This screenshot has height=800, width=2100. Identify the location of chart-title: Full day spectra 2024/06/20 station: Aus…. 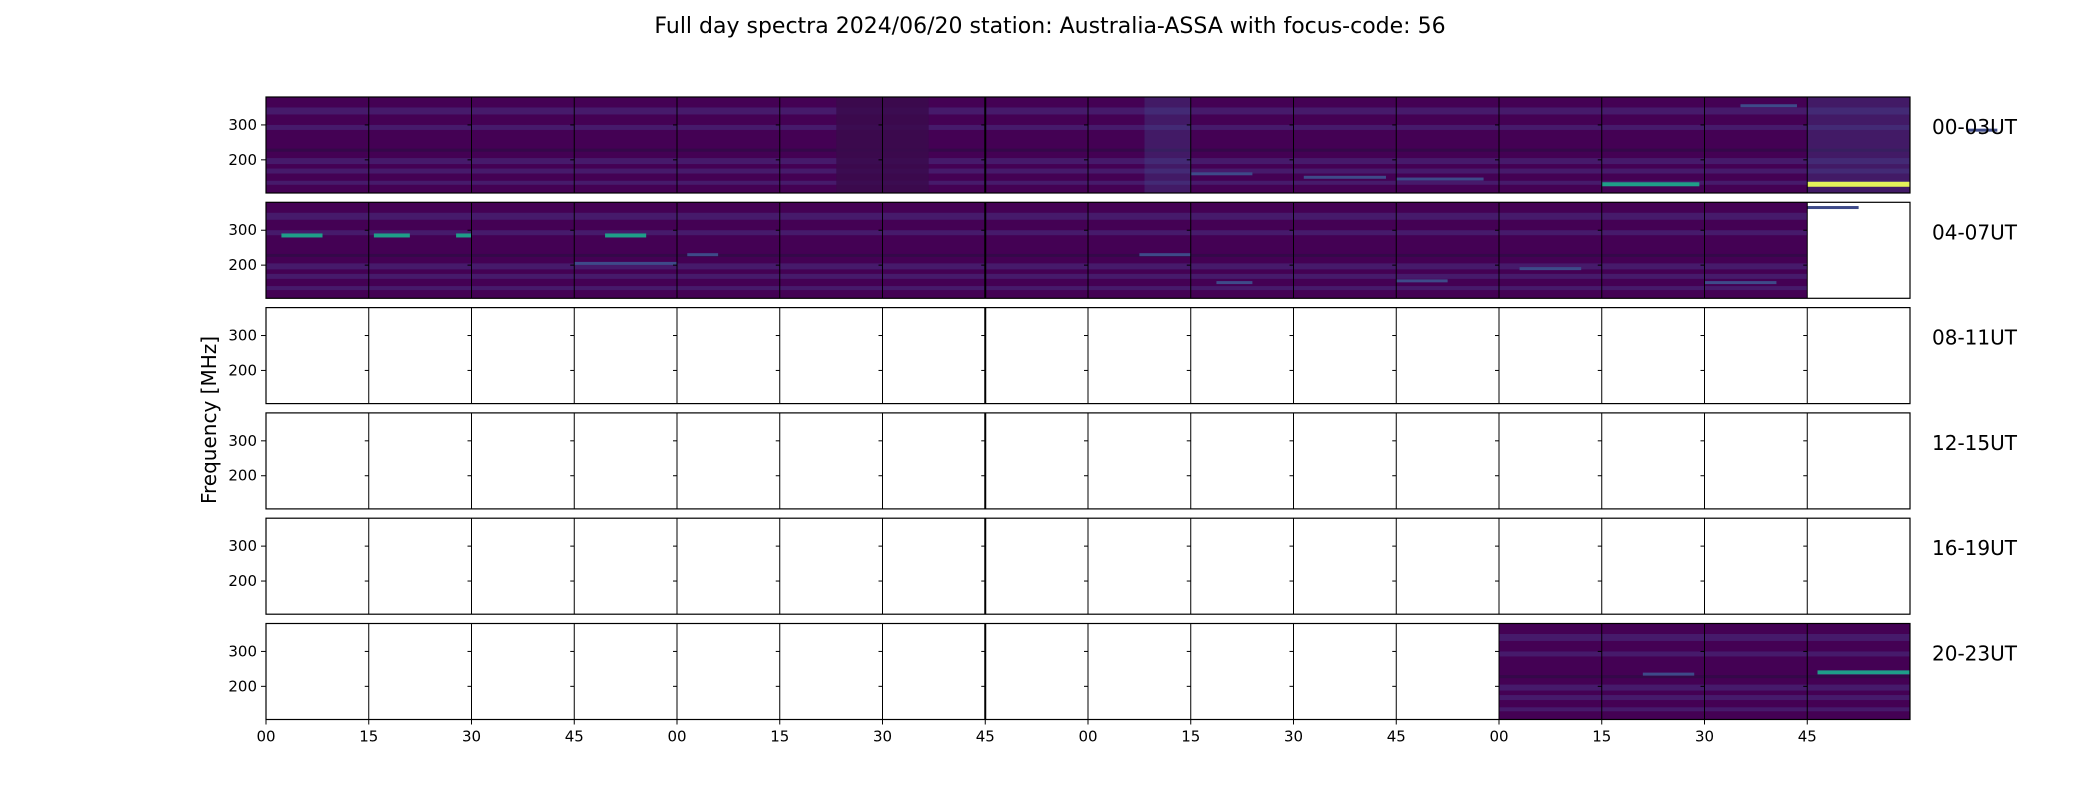
(1049, 26).